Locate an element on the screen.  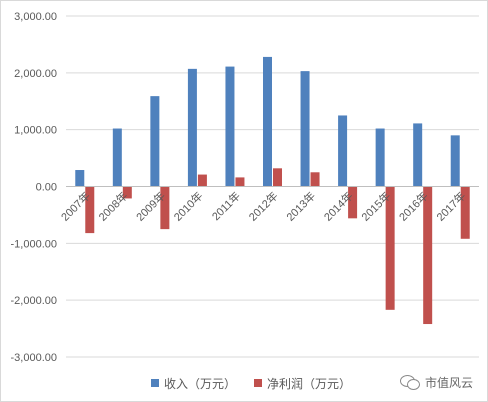
y-tick-label: 3,000.00 is located at coordinates (35, 17).